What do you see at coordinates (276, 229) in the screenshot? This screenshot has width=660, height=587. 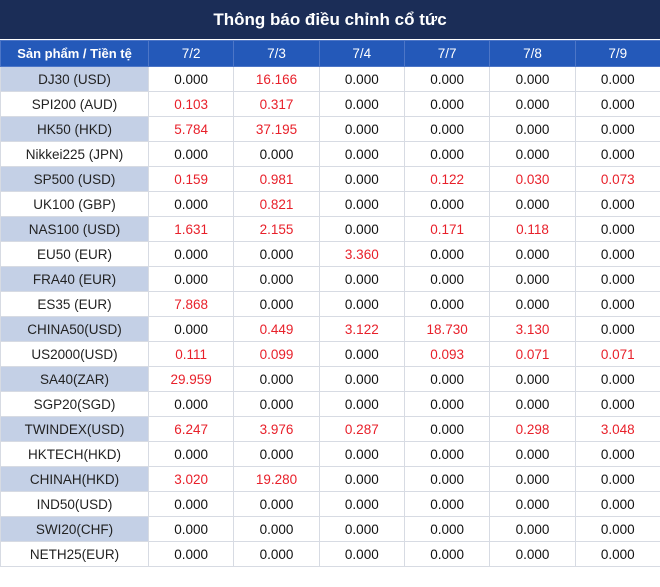 I see `dividend-value: 2.155` at bounding box center [276, 229].